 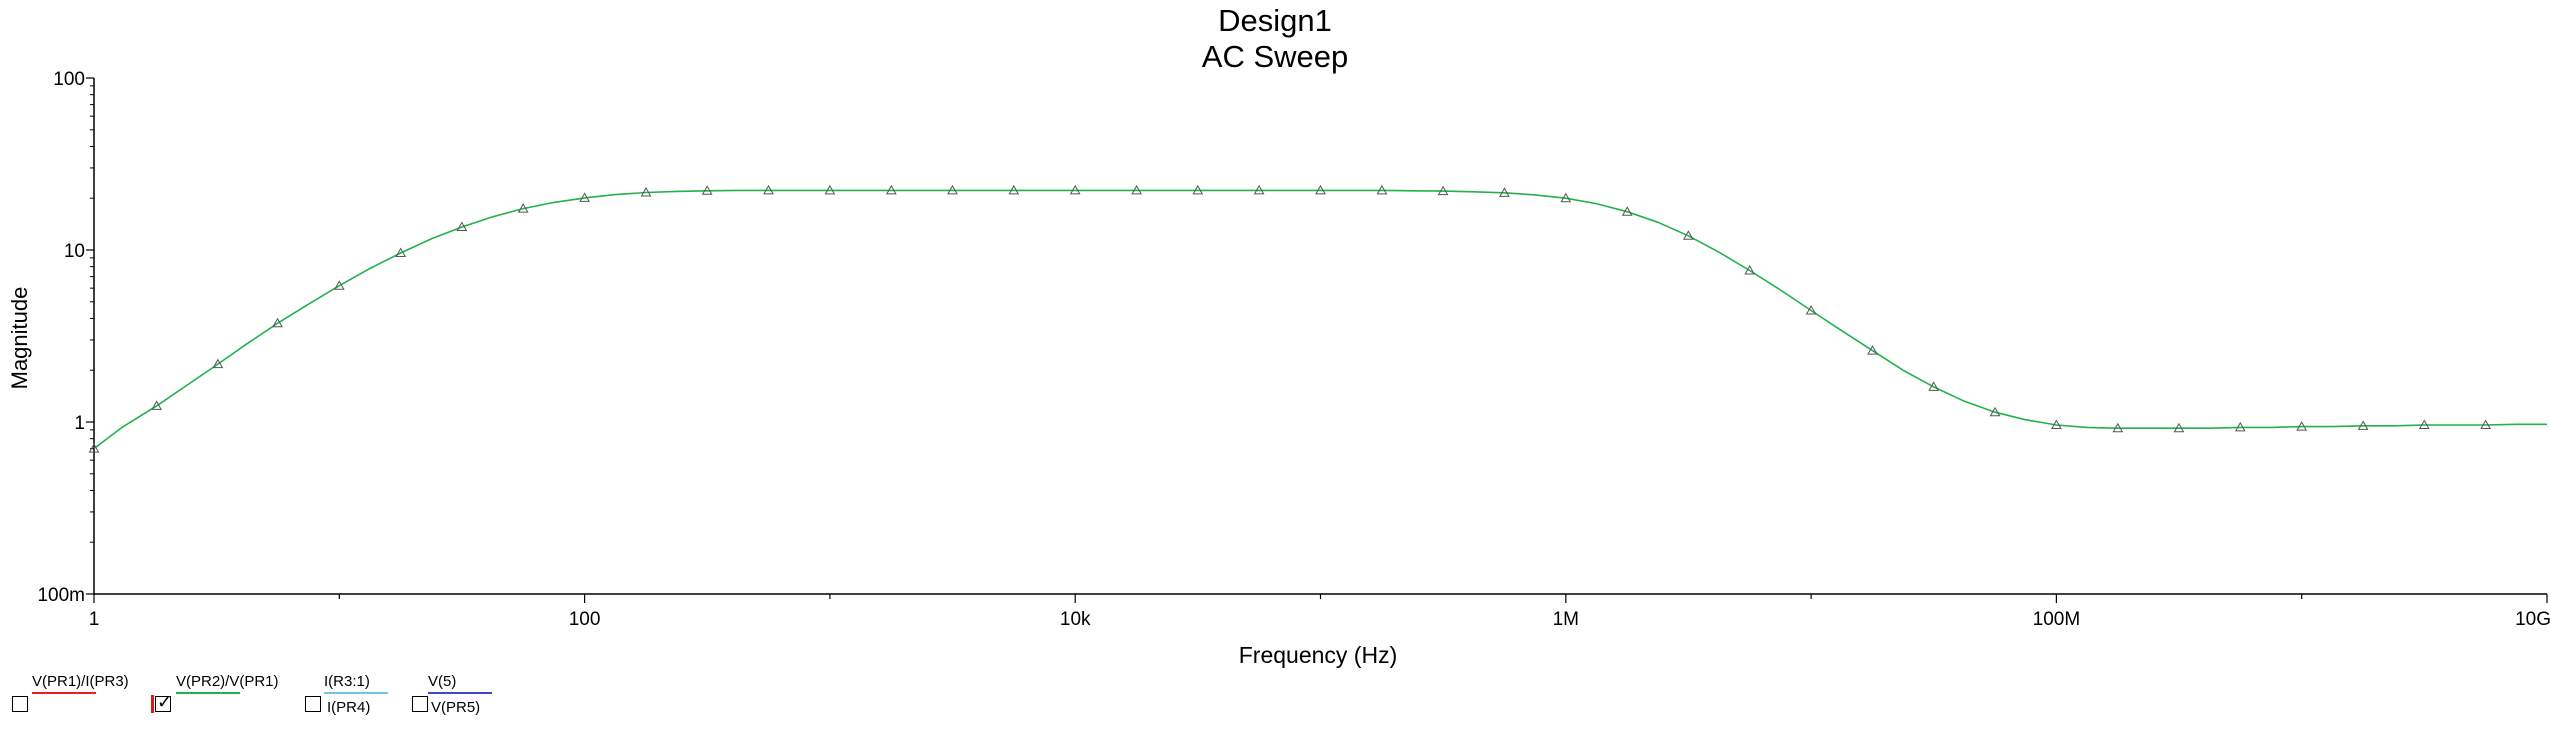 What do you see at coordinates (61, 595) in the screenshot?
I see `y-tick-label: 100m` at bounding box center [61, 595].